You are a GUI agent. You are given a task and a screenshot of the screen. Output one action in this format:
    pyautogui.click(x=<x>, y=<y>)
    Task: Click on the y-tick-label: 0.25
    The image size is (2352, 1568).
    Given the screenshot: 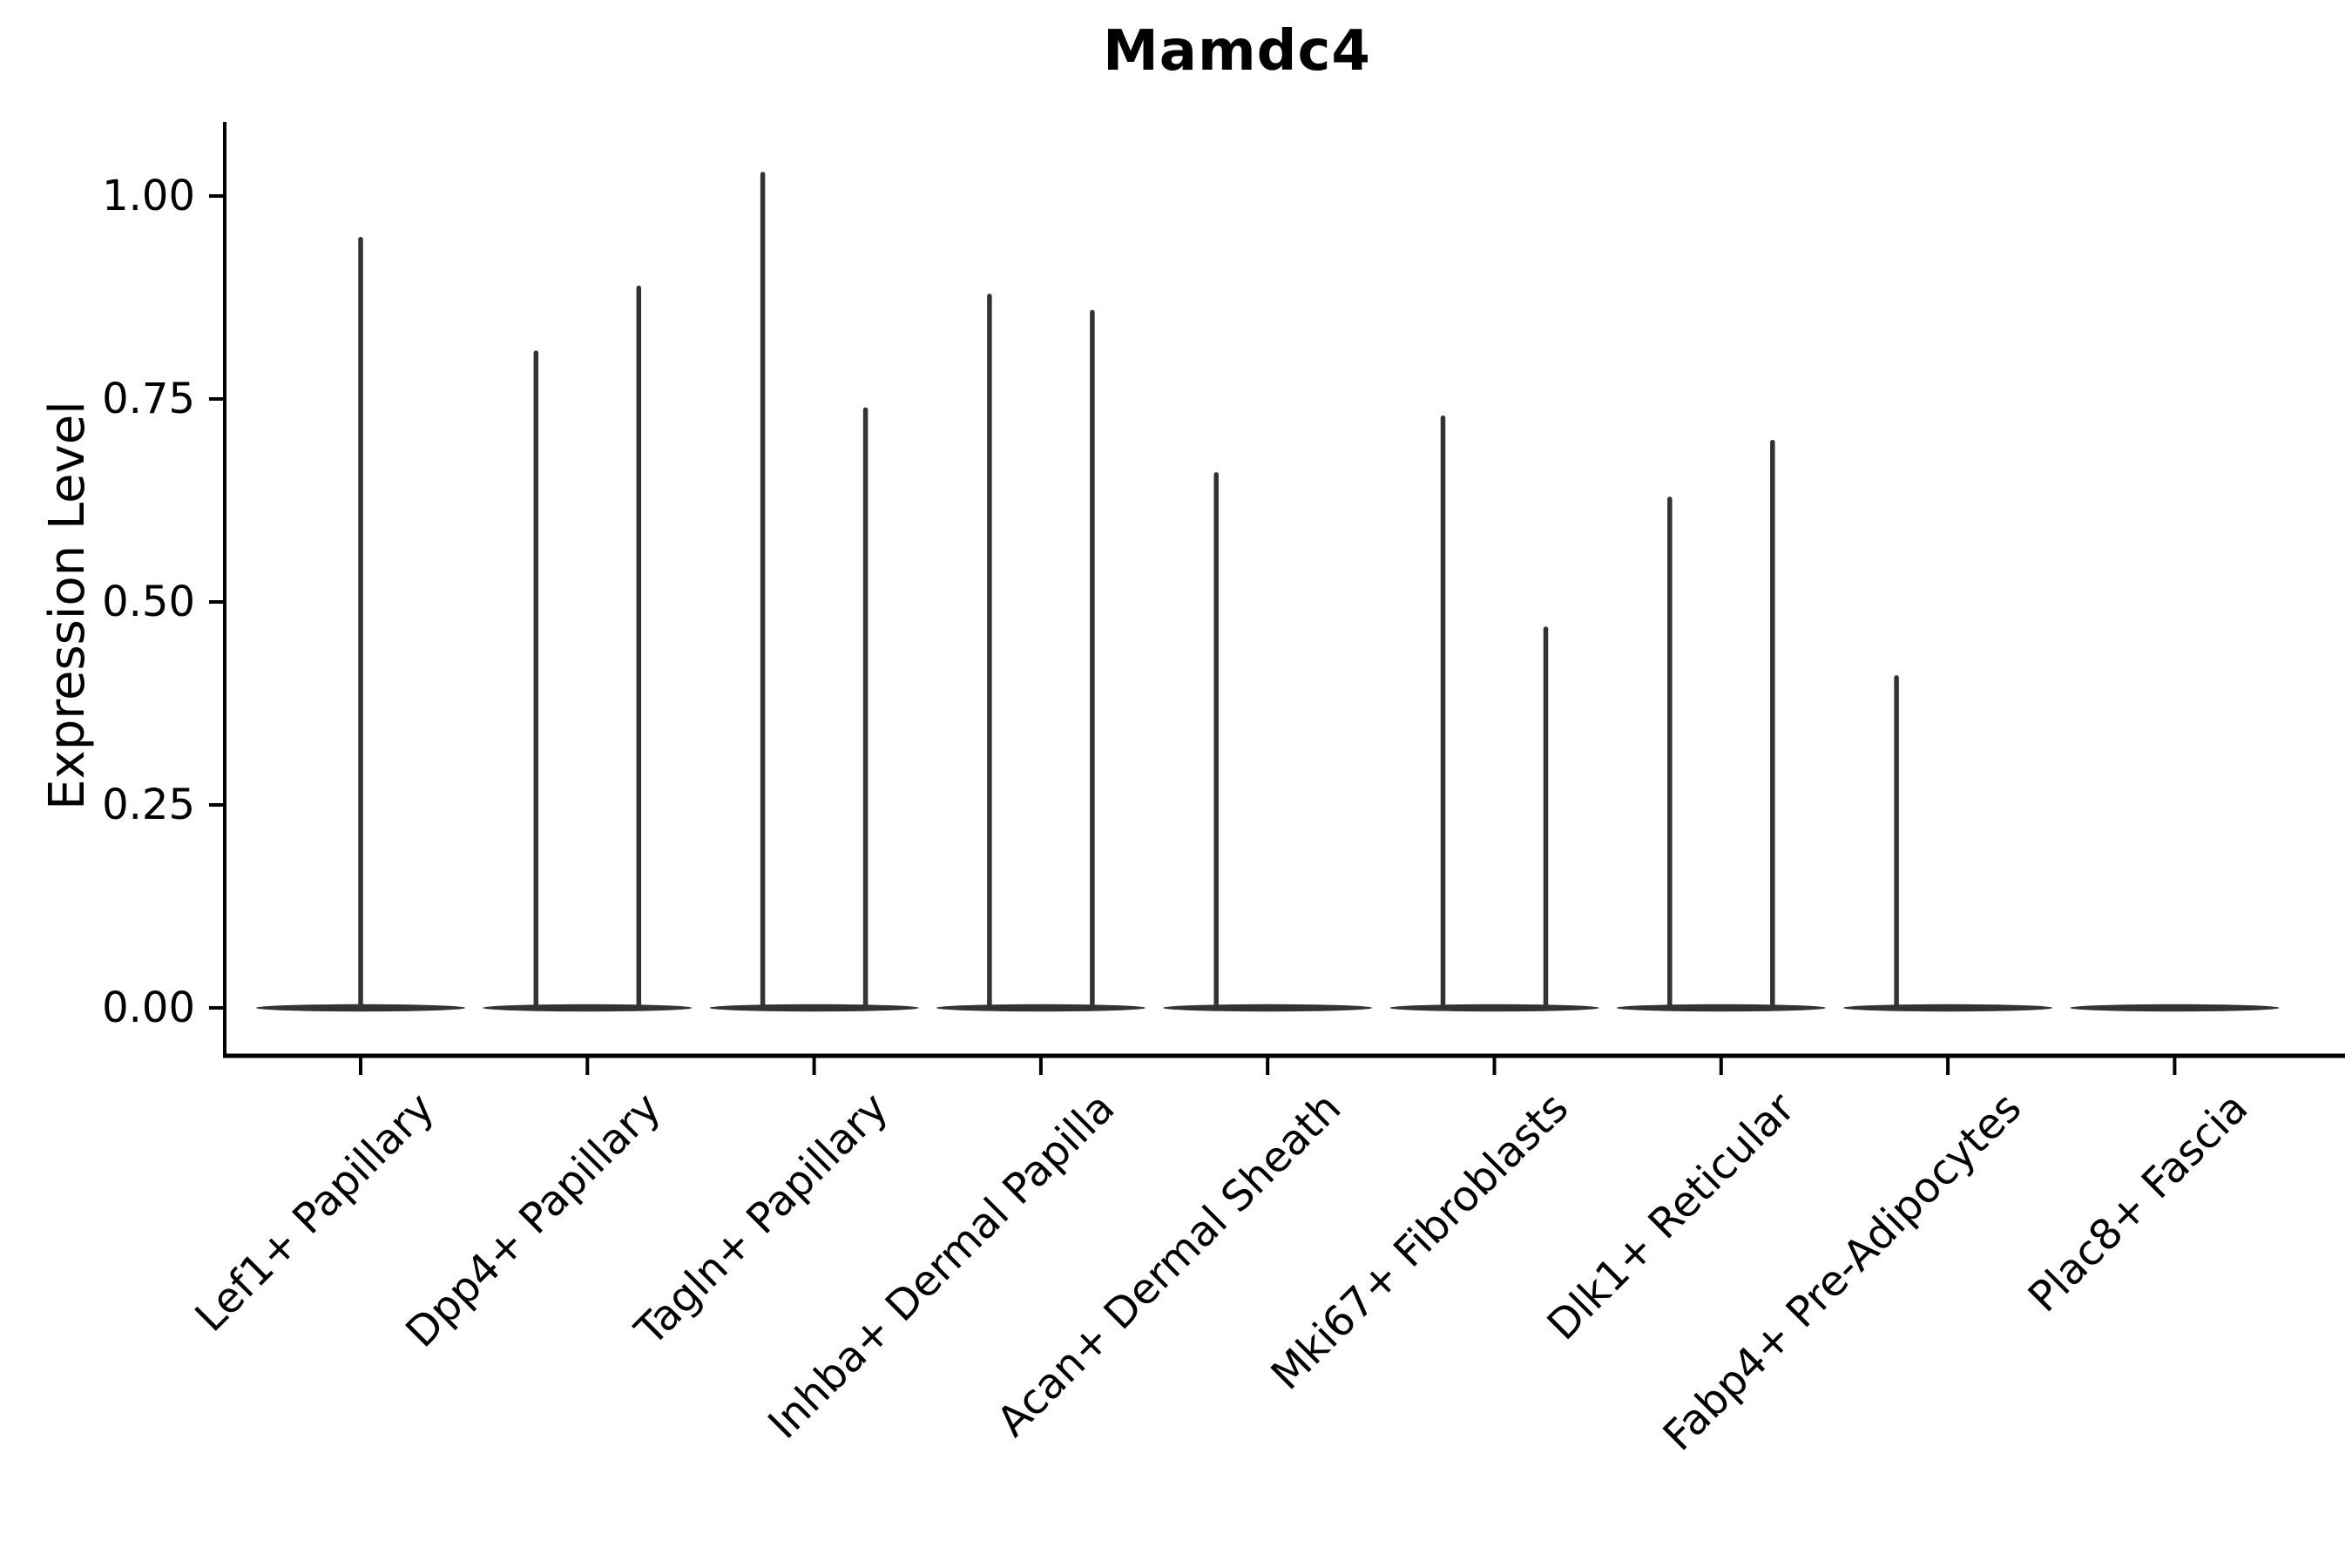 What is the action you would take?
    pyautogui.click(x=148, y=805)
    